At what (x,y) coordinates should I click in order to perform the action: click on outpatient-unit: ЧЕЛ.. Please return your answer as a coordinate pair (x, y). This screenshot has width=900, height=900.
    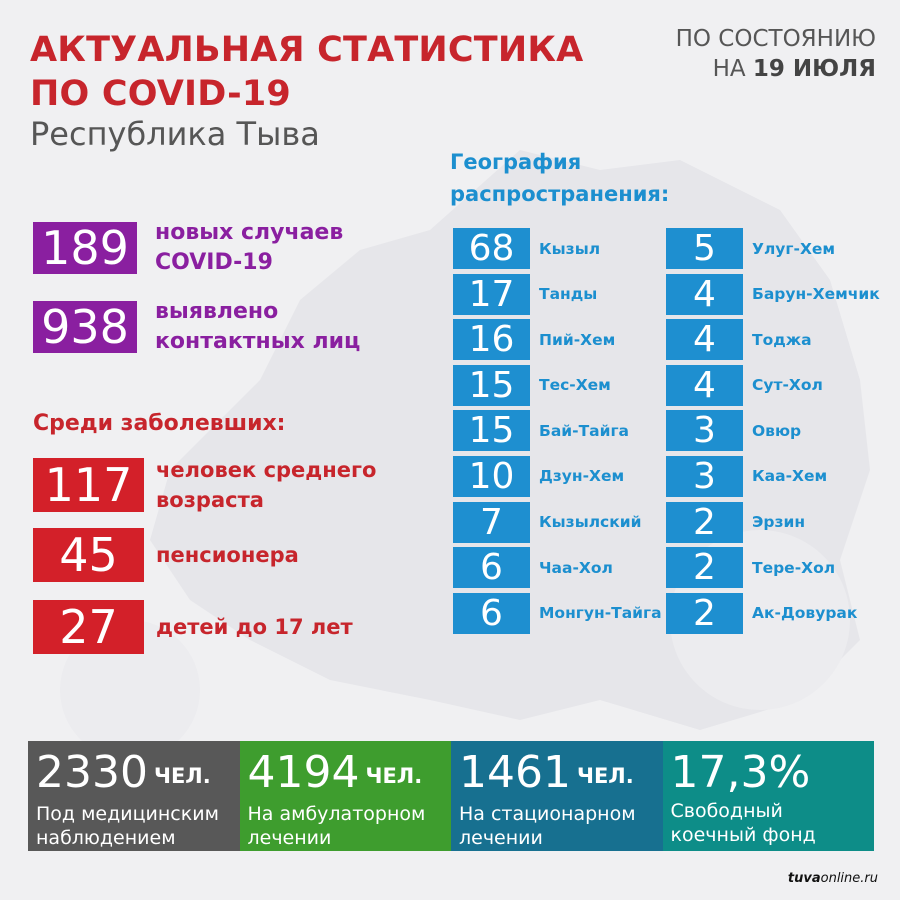
    Looking at the image, I should click on (394, 776).